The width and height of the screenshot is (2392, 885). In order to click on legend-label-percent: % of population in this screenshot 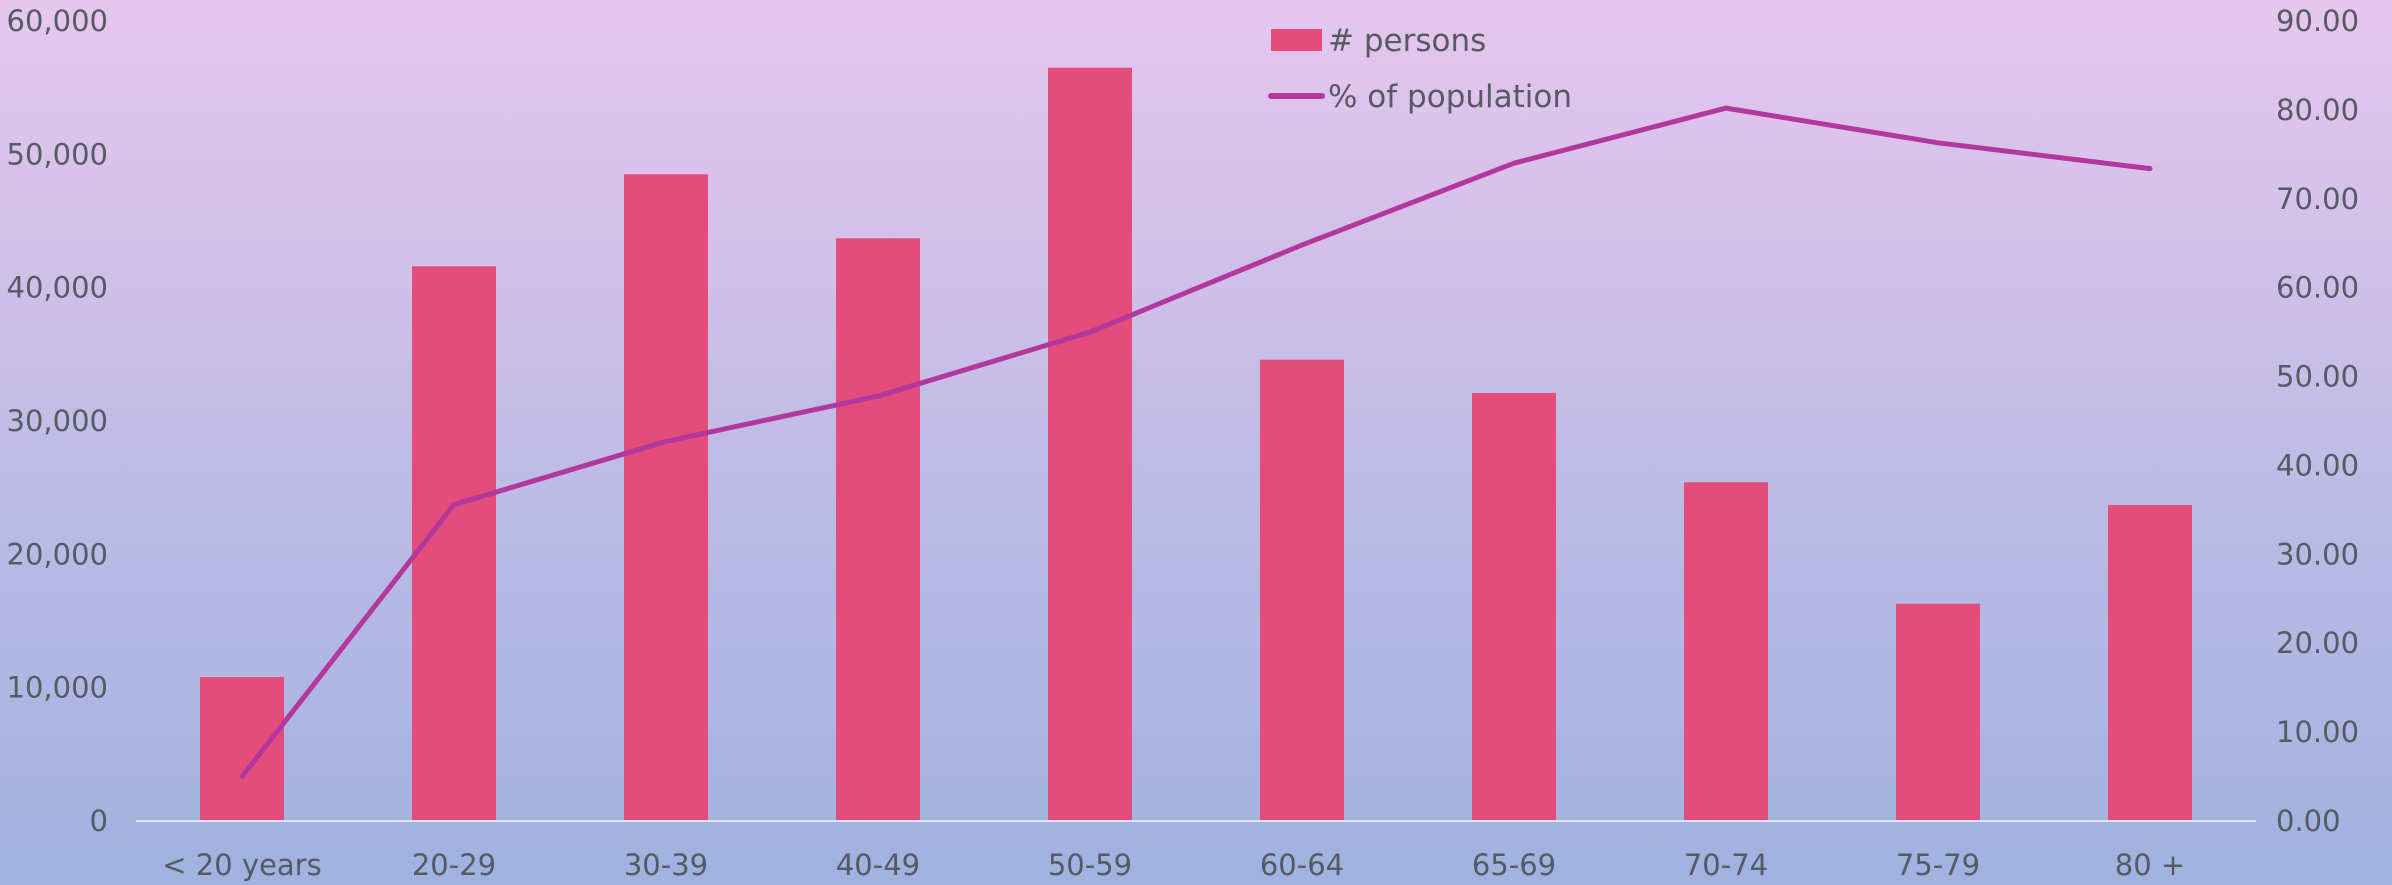, I will do `click(1450, 97)`.